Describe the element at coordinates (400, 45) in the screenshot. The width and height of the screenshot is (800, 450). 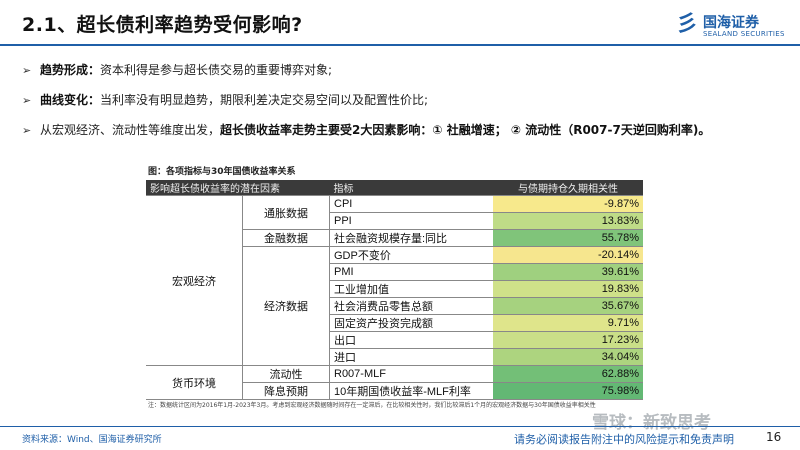
I see `header-divider` at that location.